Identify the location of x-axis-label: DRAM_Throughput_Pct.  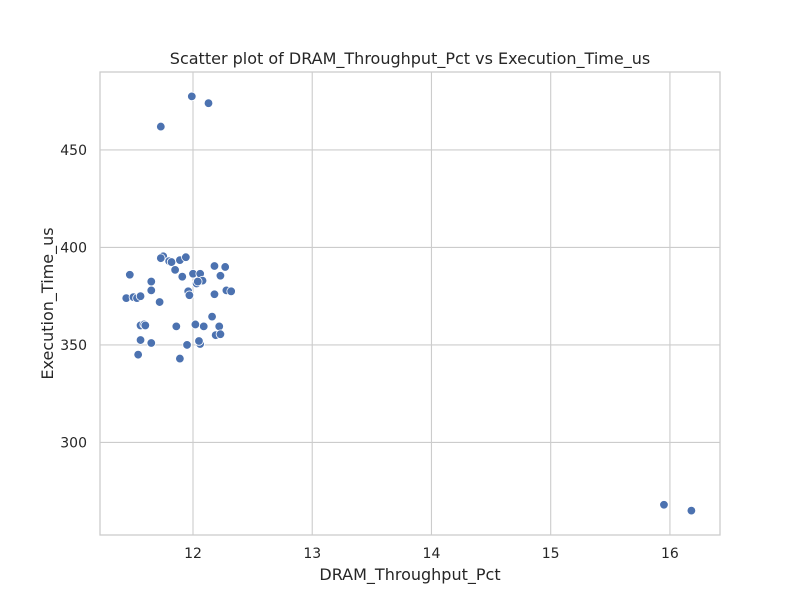
(409, 575).